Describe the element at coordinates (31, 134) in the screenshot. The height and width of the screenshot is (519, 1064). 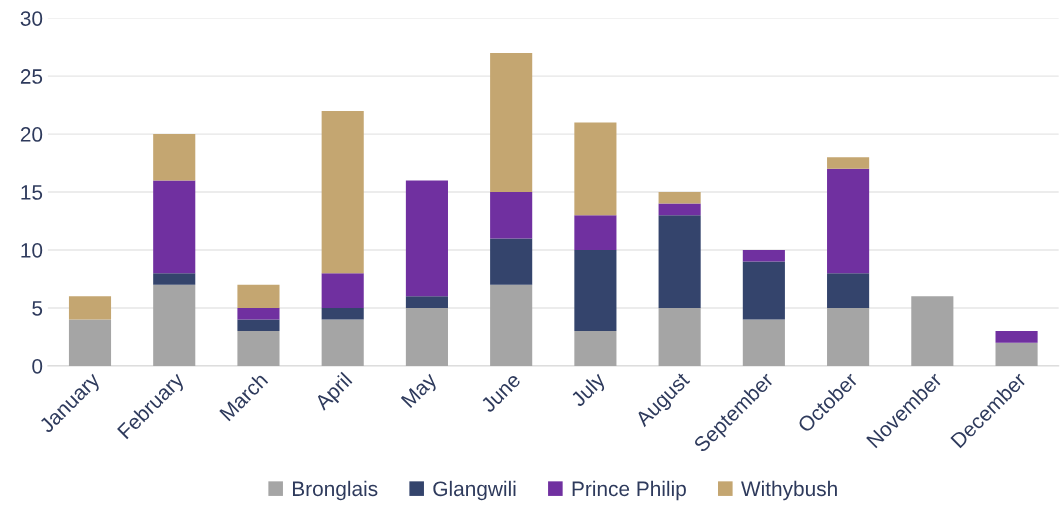
I see `y-tick-label: 20` at that location.